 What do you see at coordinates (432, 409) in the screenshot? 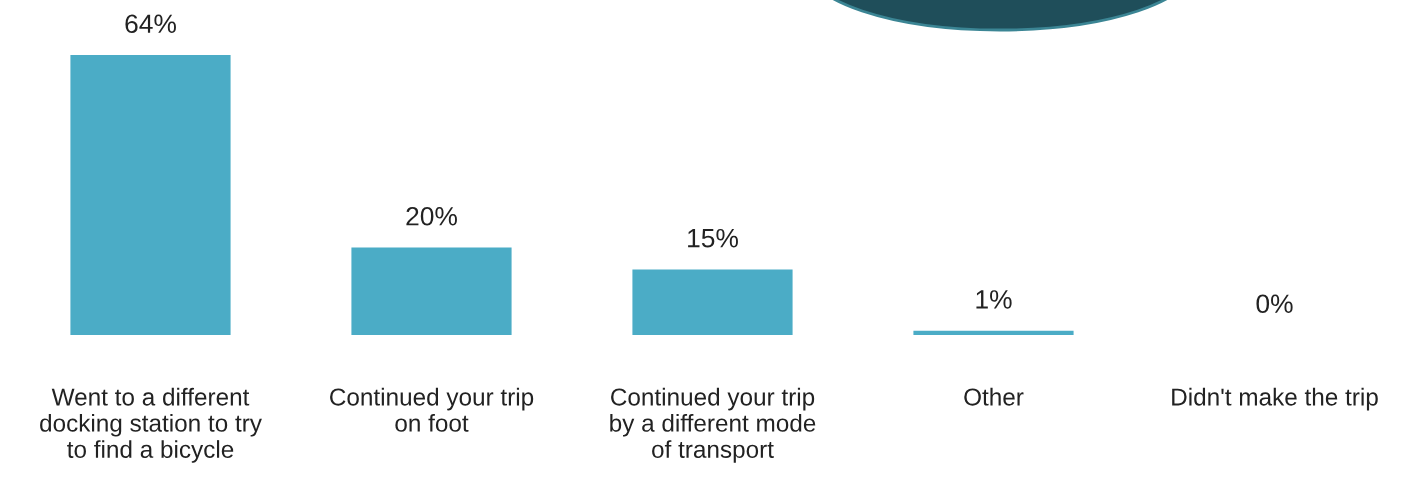
I see `x-tick-label: Continued your trip on foot` at bounding box center [432, 409].